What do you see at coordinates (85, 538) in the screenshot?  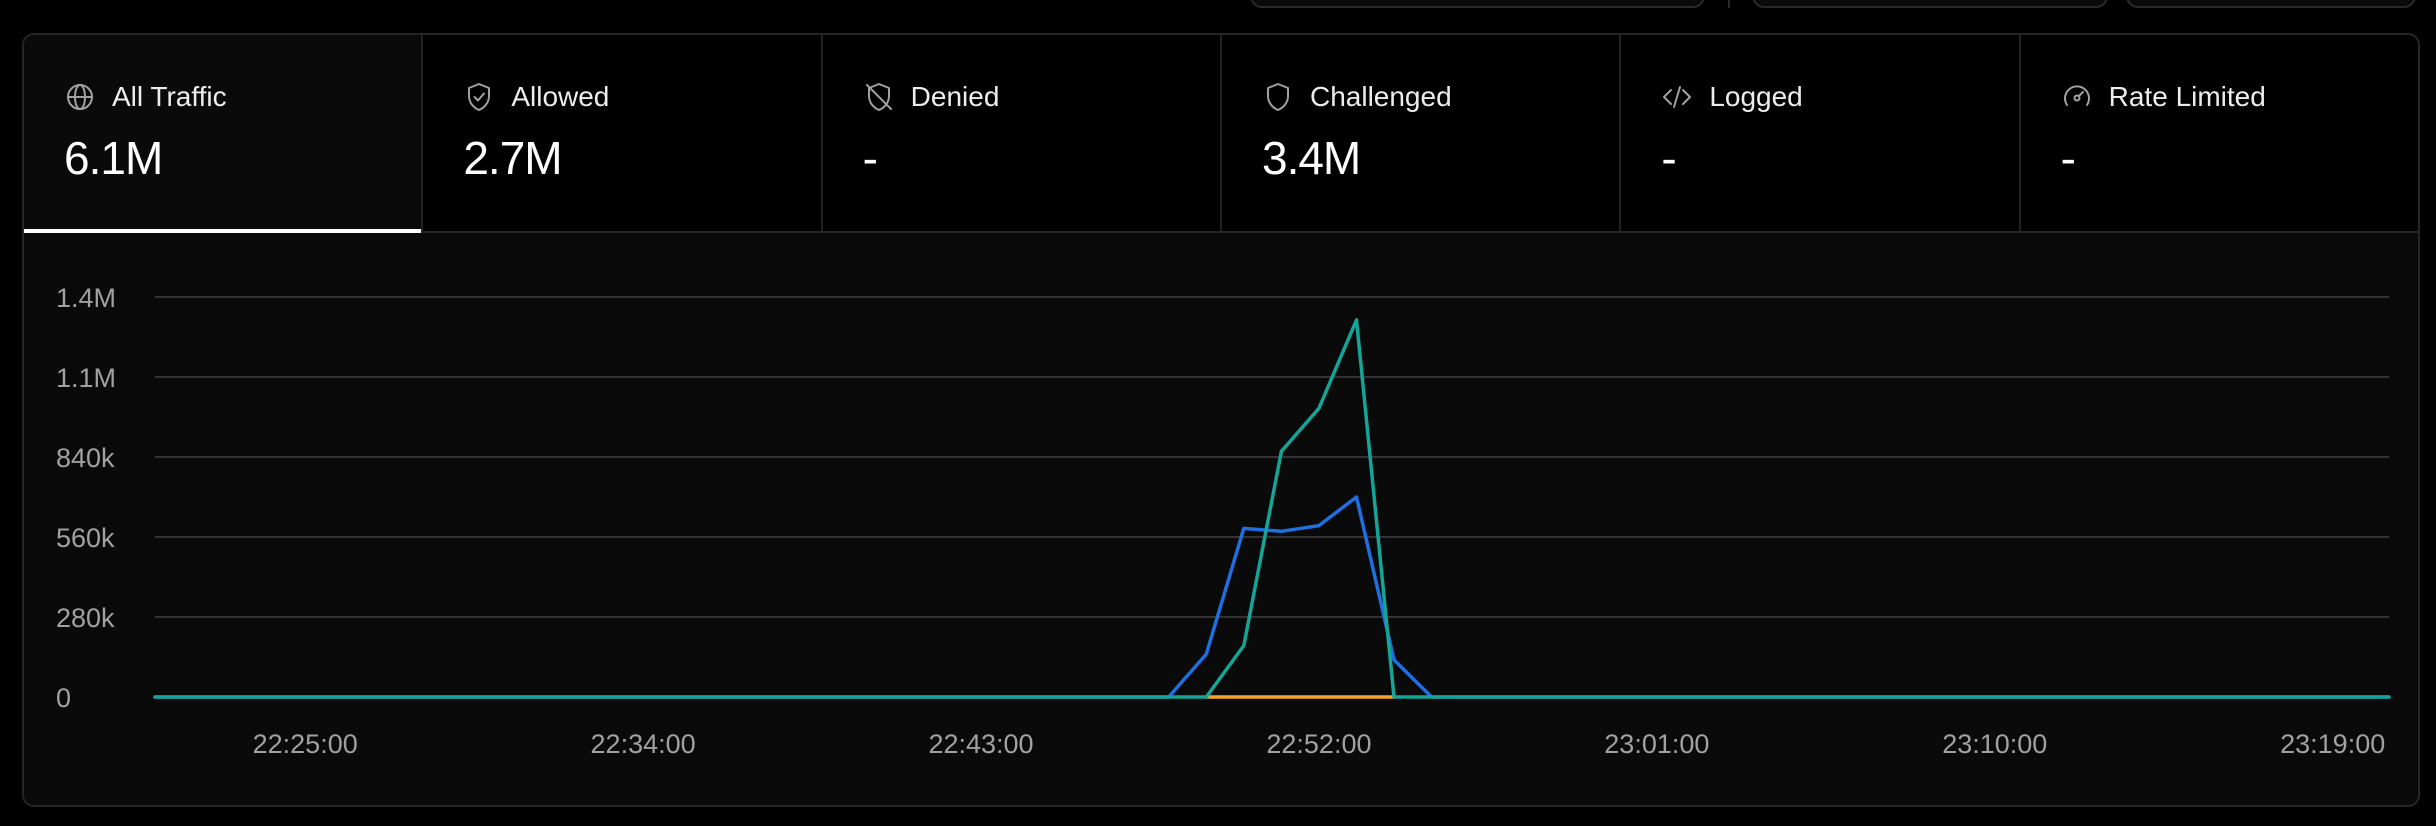 I see `y-tick-label: 560k` at bounding box center [85, 538].